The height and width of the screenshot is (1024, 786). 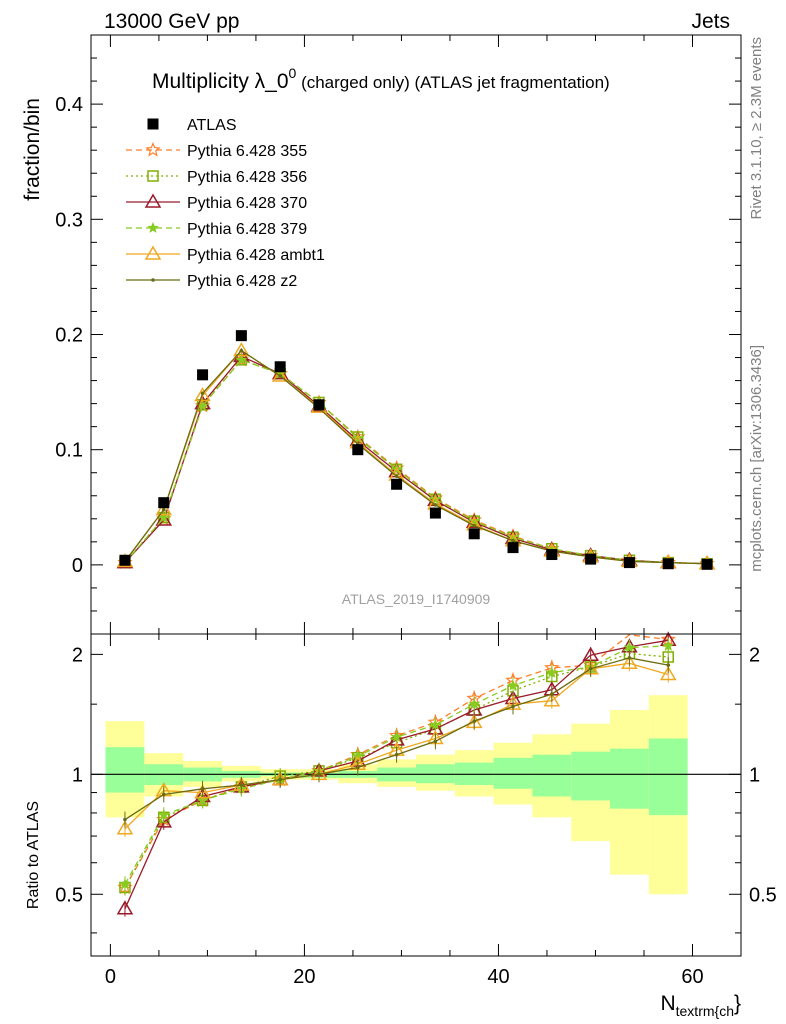 I want to click on legend-entry-p356: Pythia 6.428 356, so click(x=216, y=177).